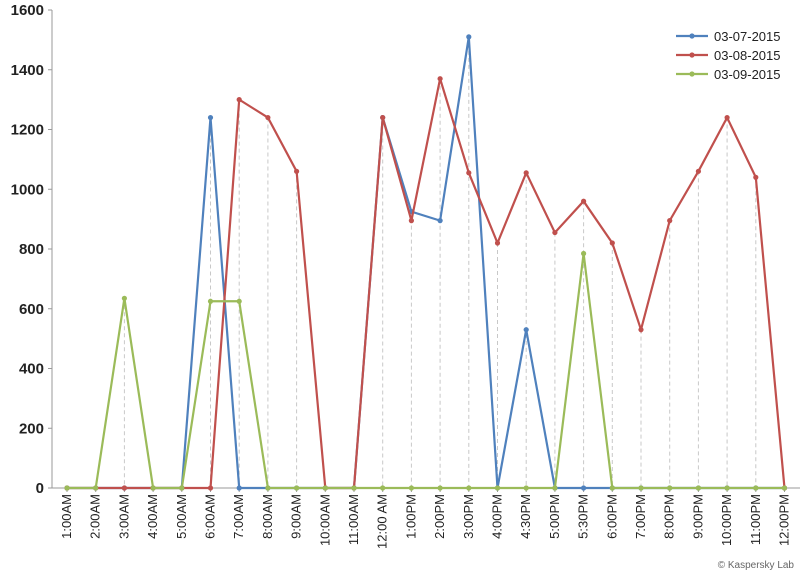  What do you see at coordinates (27, 70) in the screenshot?
I see `y-tick-label: 1400` at bounding box center [27, 70].